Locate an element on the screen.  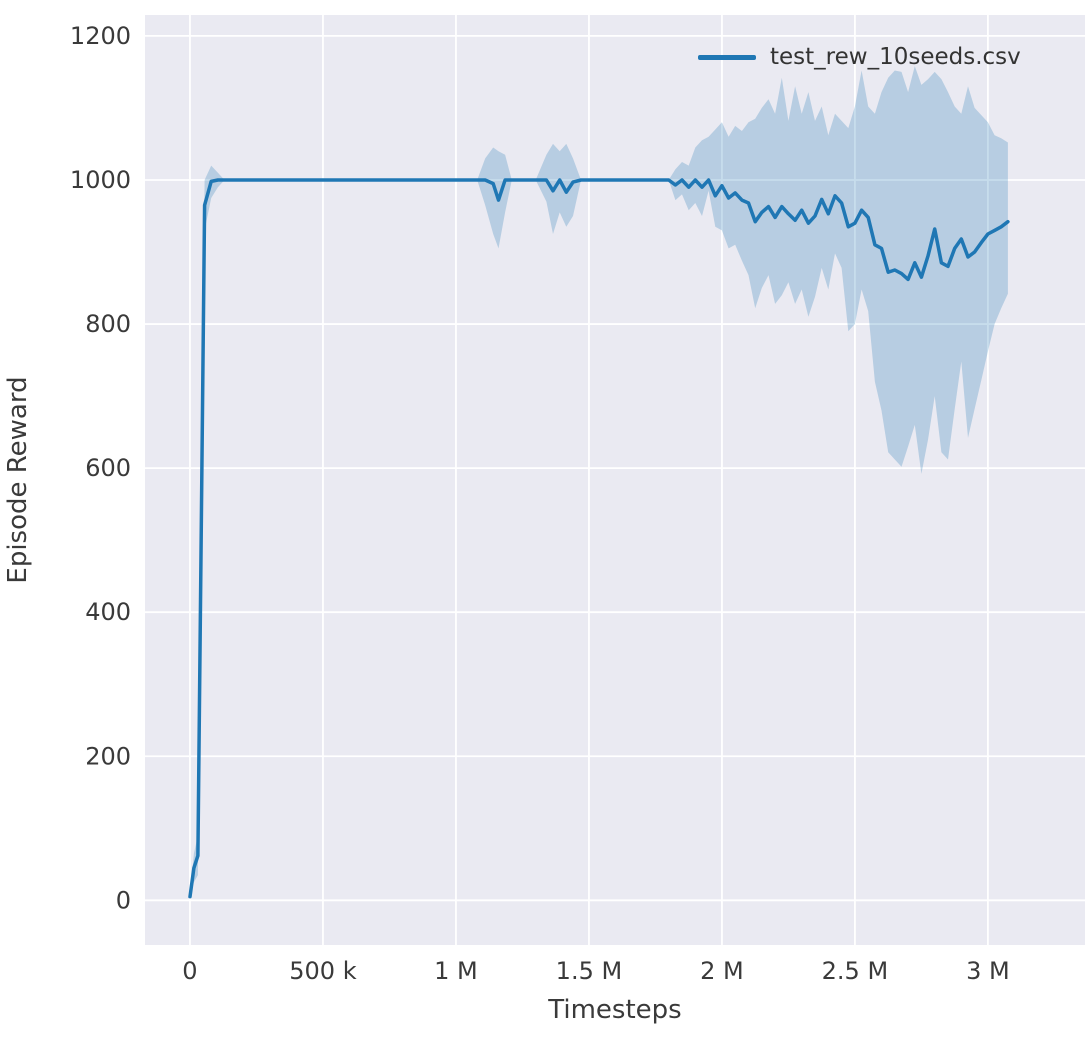
x-axis-label: Timesteps is located at coordinates (615, 1010).